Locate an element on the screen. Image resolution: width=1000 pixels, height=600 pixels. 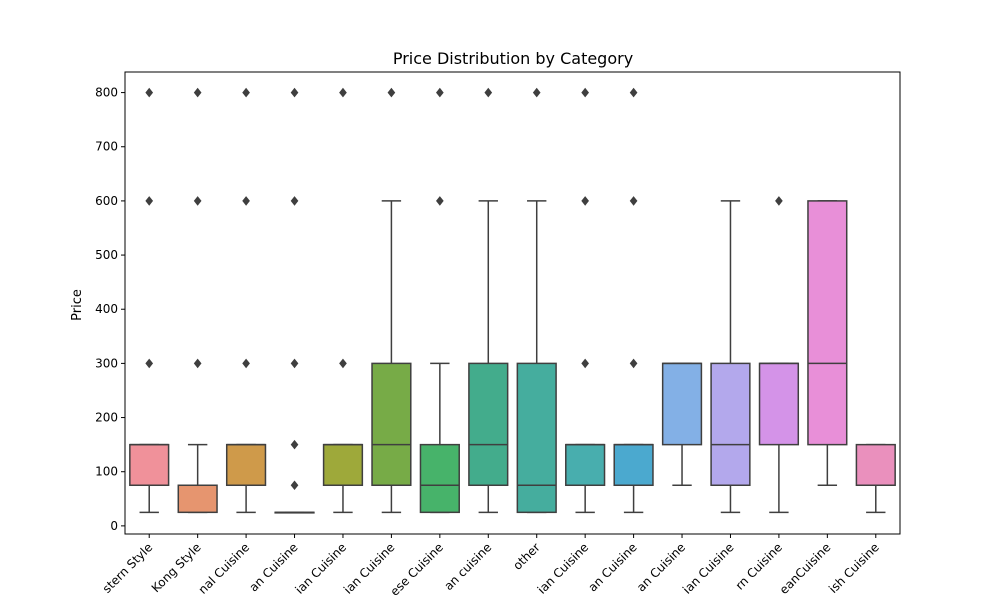
x-tick-label: stern Style is located at coordinates (128, 568).